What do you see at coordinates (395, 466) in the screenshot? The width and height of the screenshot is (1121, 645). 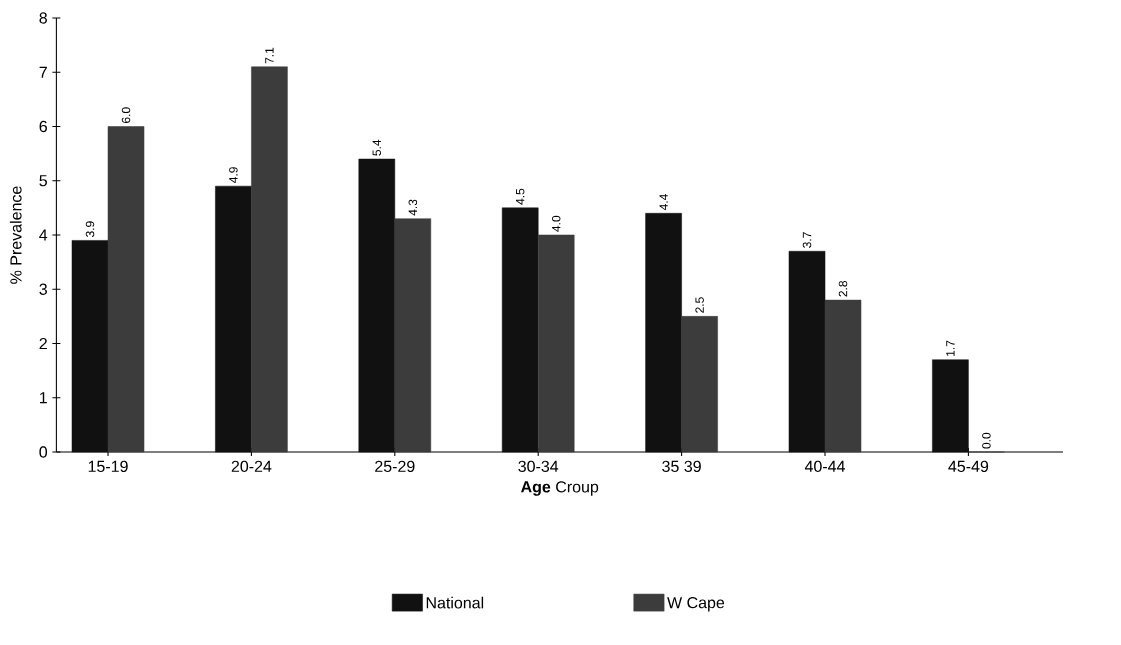 I see `x-tick-label: 25-29` at bounding box center [395, 466].